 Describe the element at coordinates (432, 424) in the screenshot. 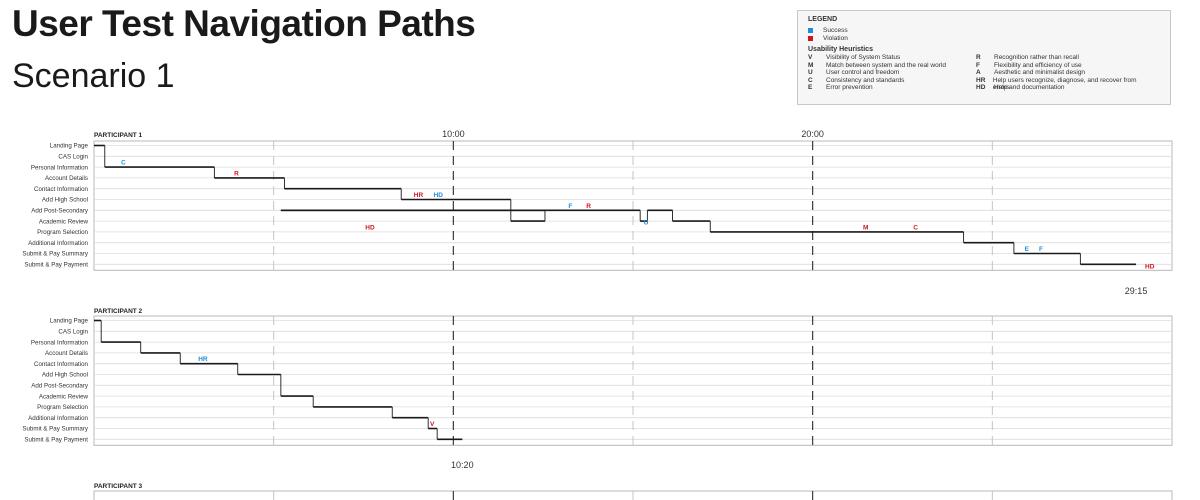

I see `heuristic-annotation: V` at that location.